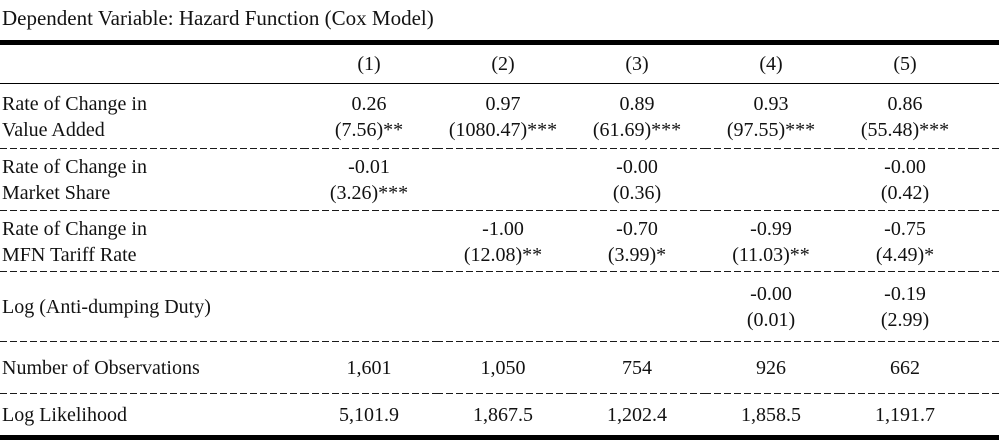 The image size is (999, 446). Describe the element at coordinates (771, 63) in the screenshot. I see `header-col-4: (4)` at that location.